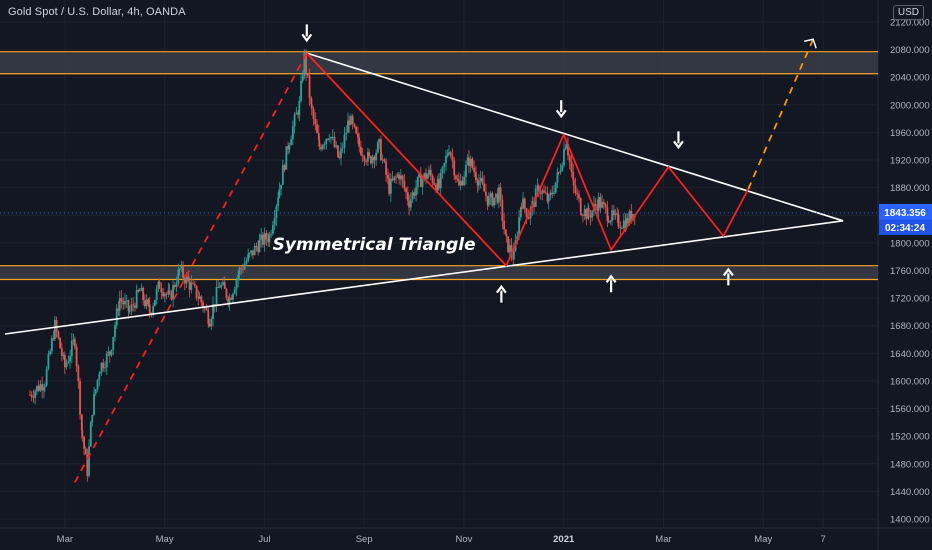 Image resolution: width=932 pixels, height=550 pixels. What do you see at coordinates (910, 492) in the screenshot?
I see `y-tick-label: 1440.000` at bounding box center [910, 492].